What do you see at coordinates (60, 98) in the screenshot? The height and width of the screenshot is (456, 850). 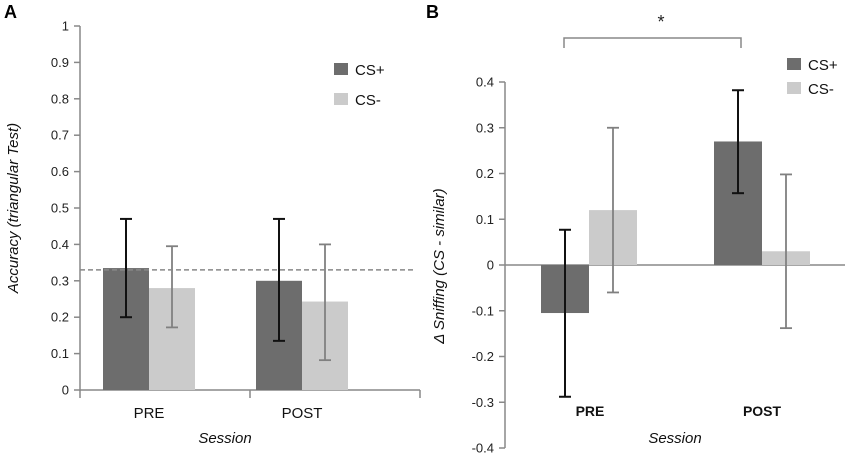 I see `panel-a-y-tick-label: 0.8` at bounding box center [60, 98].